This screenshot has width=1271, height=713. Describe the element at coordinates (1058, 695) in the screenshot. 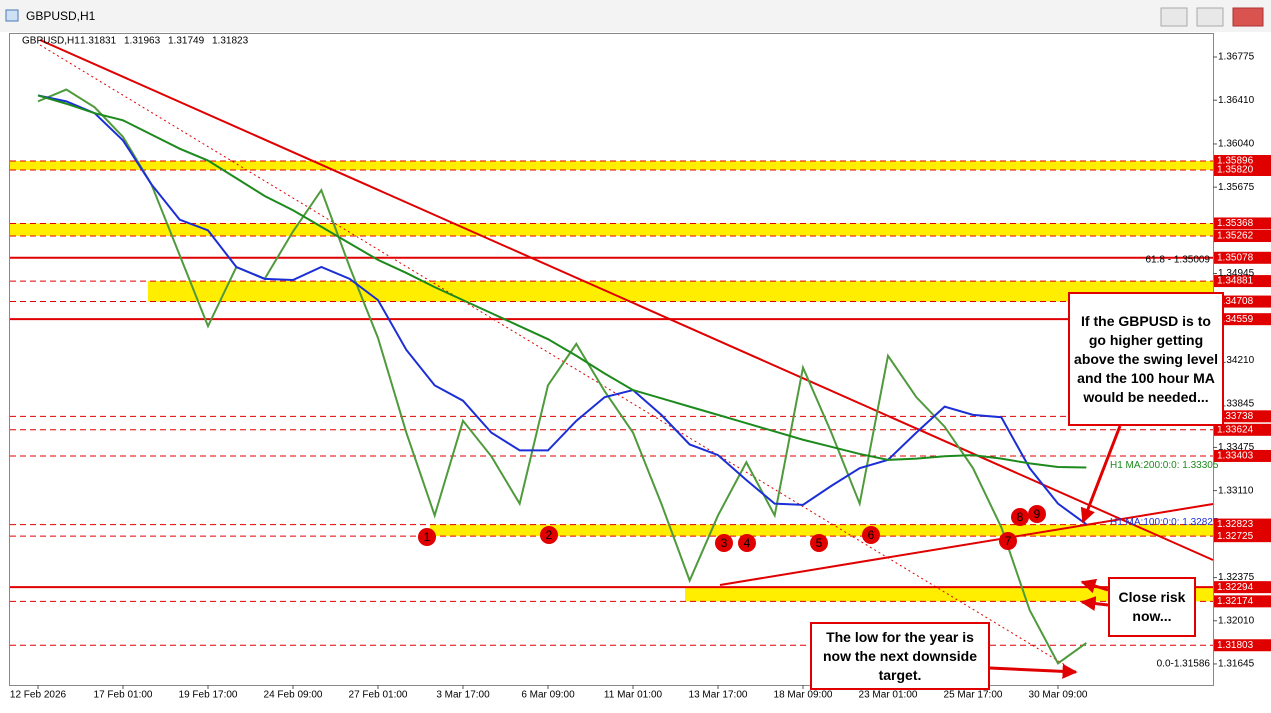

I see `x-tick-label: 30 Mar 09:00` at that location.